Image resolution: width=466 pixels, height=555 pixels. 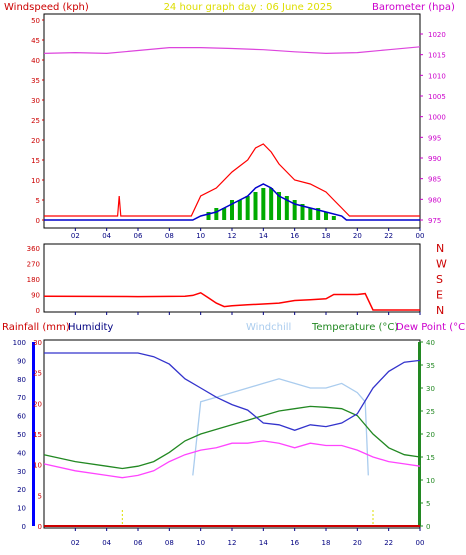 What do you see at coordinates (40, 496) in the screenshot?
I see `rain-ytick-label: 5` at bounding box center [40, 496].